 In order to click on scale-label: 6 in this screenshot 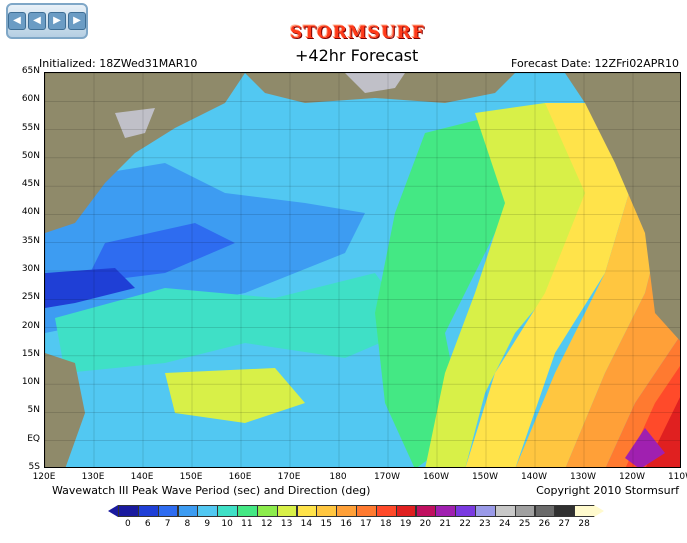, I will do `click(147, 524)`.